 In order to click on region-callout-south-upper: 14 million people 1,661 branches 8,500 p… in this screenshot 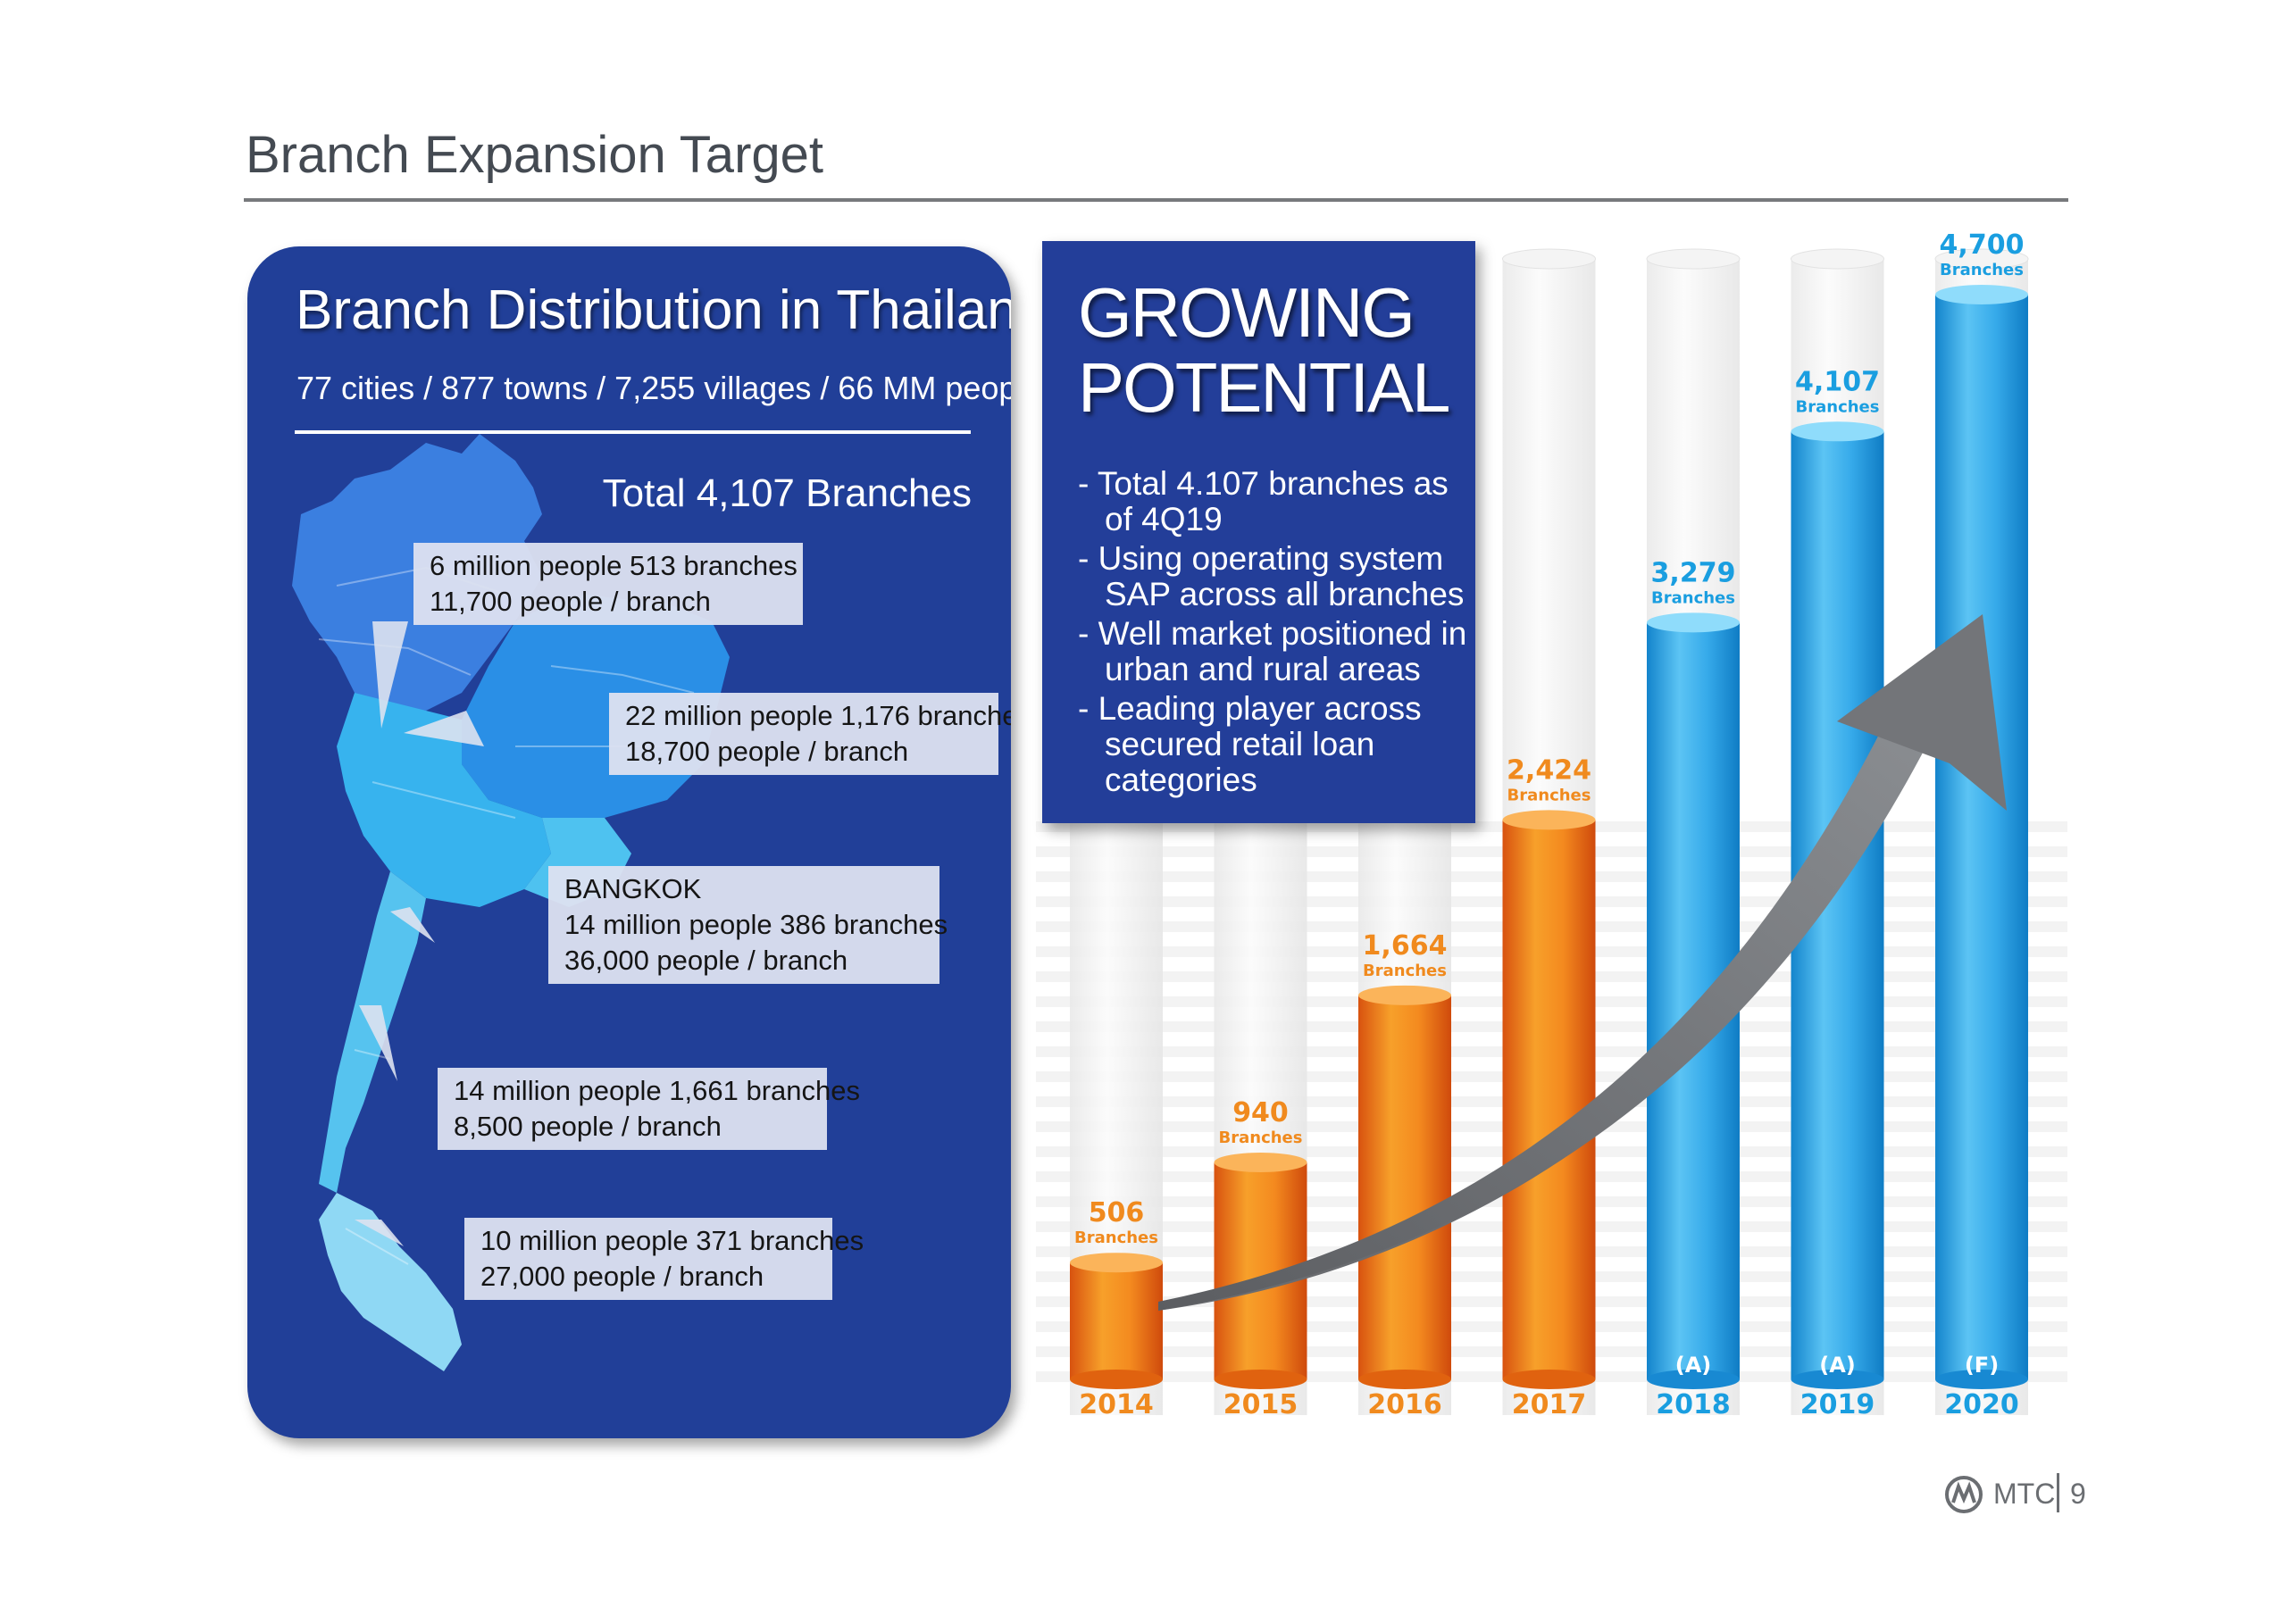, I will do `click(649, 1109)`.